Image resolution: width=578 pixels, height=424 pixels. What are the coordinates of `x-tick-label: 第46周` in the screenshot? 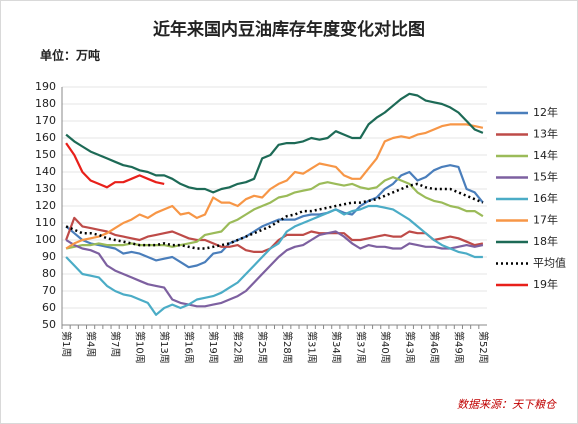 It's located at (434, 347).